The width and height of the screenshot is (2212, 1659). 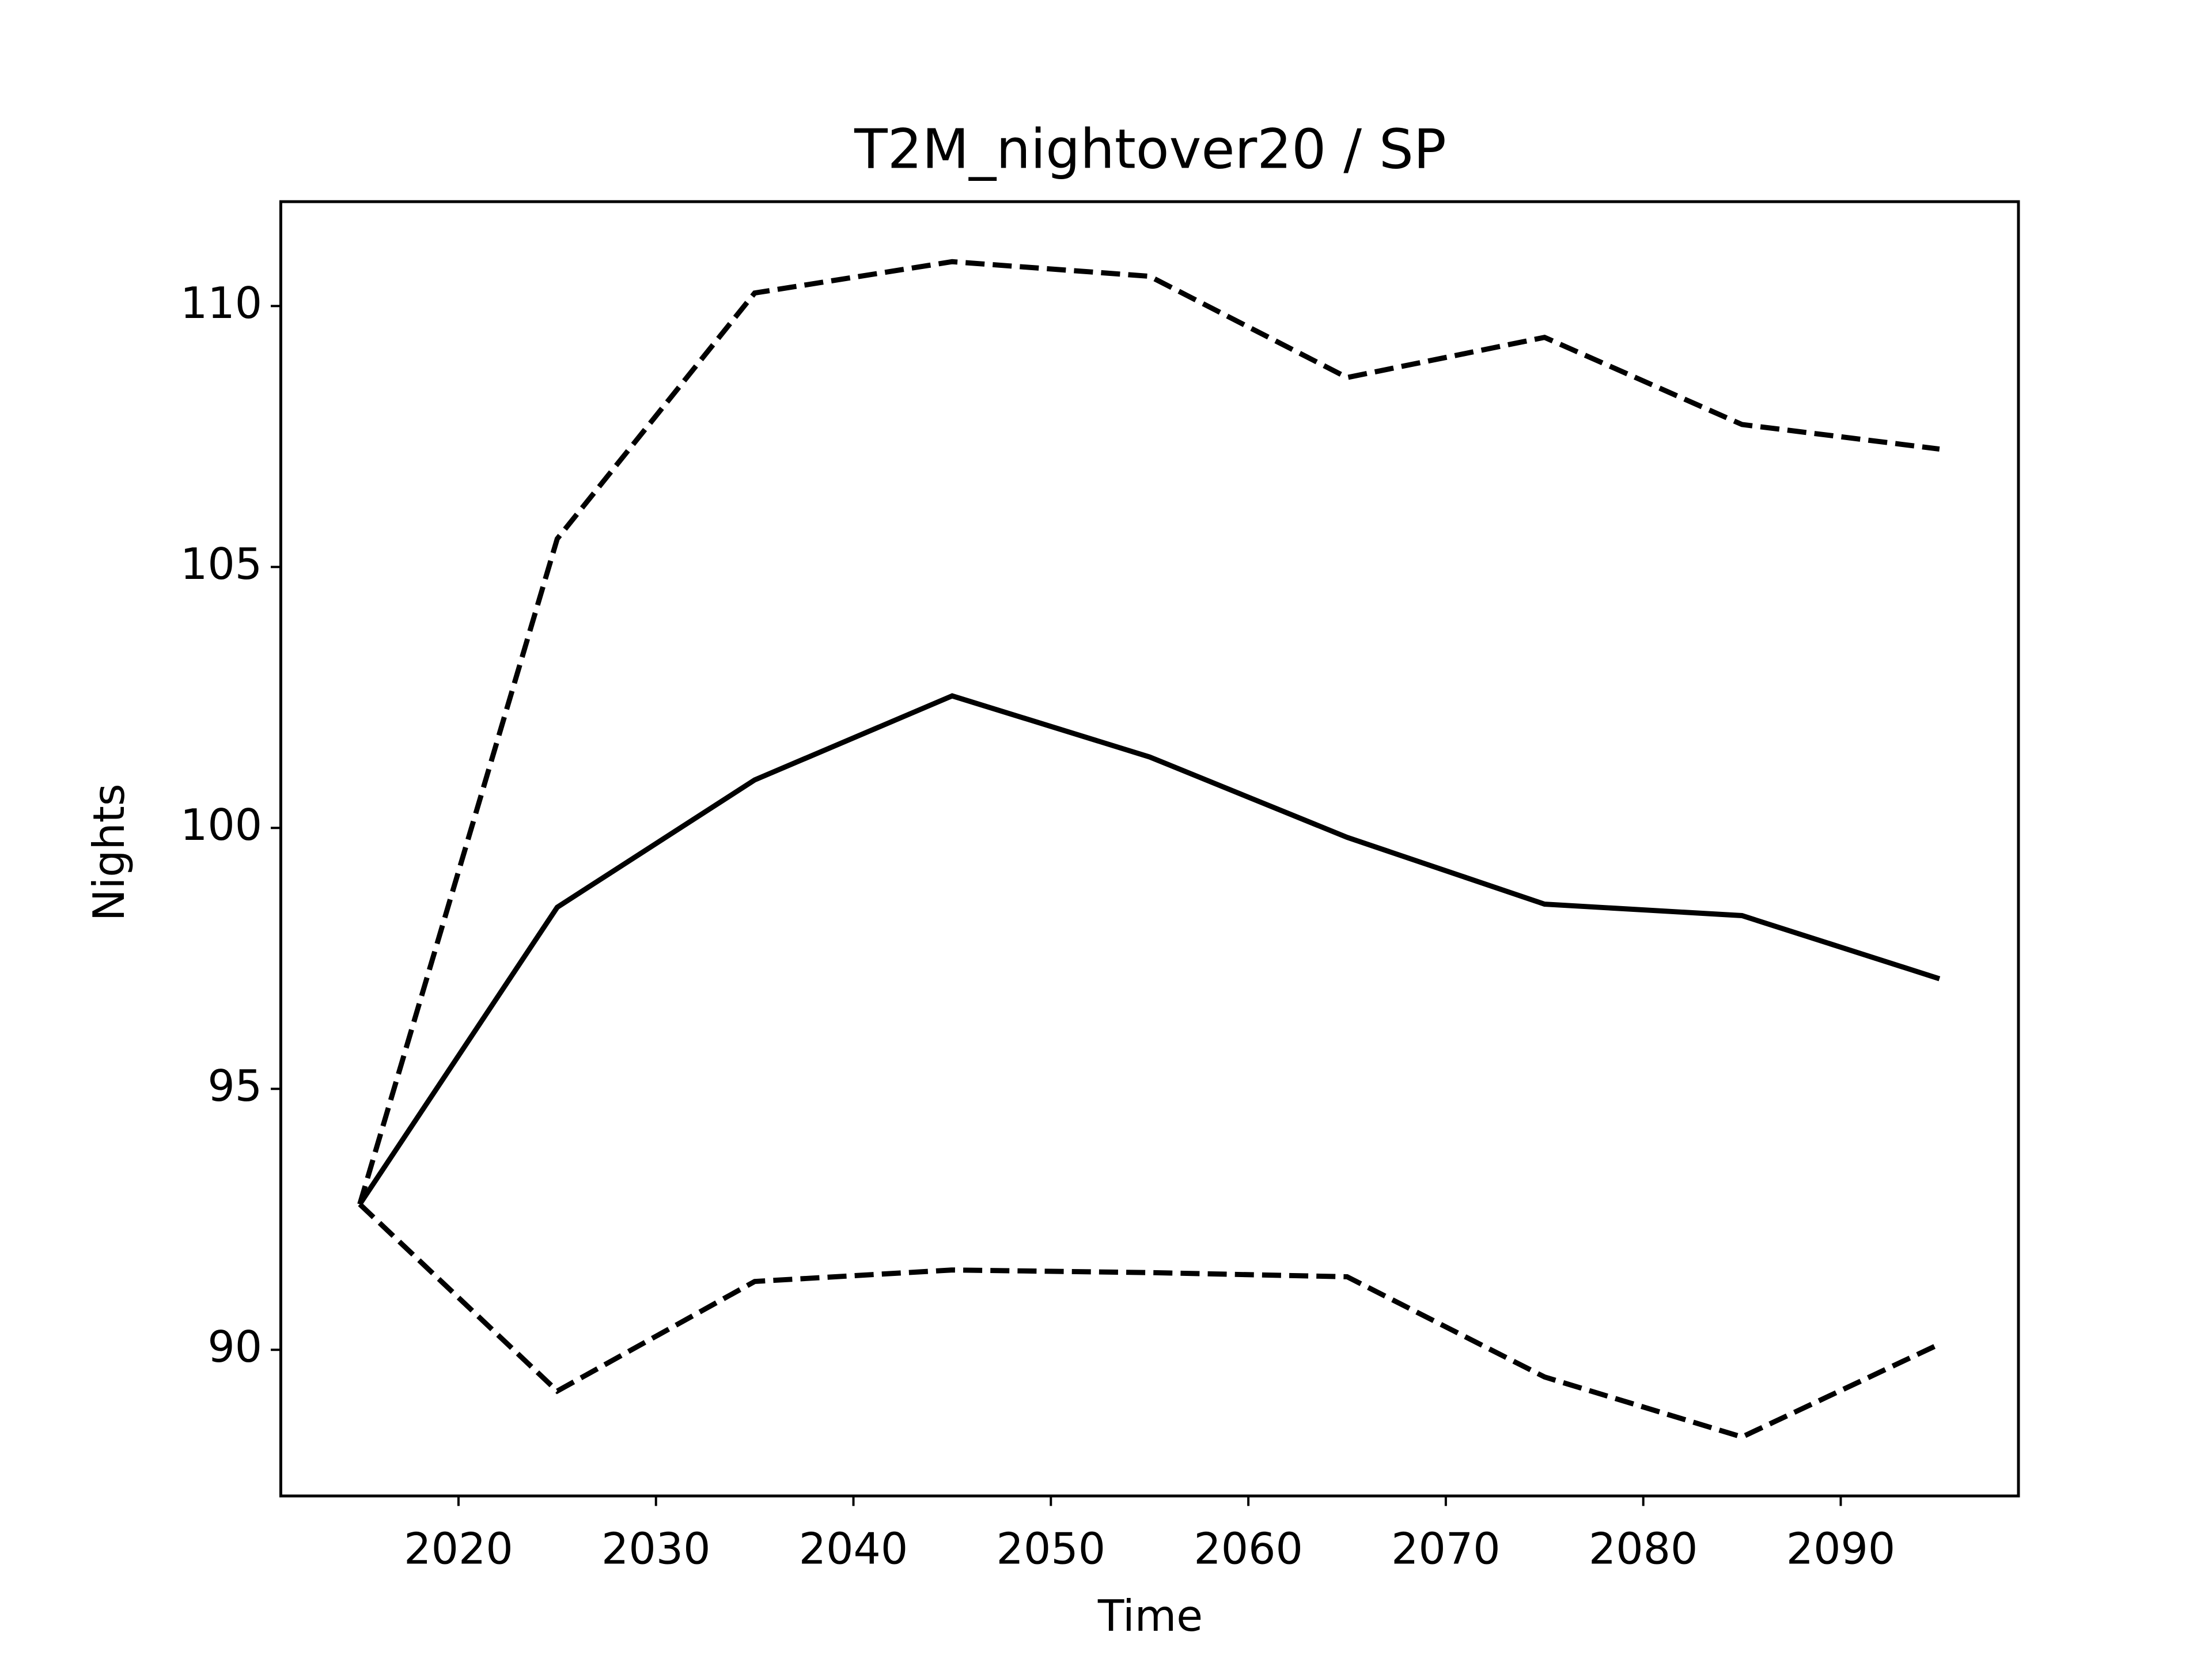 I want to click on x-tick-label: 2020, so click(x=458, y=1549).